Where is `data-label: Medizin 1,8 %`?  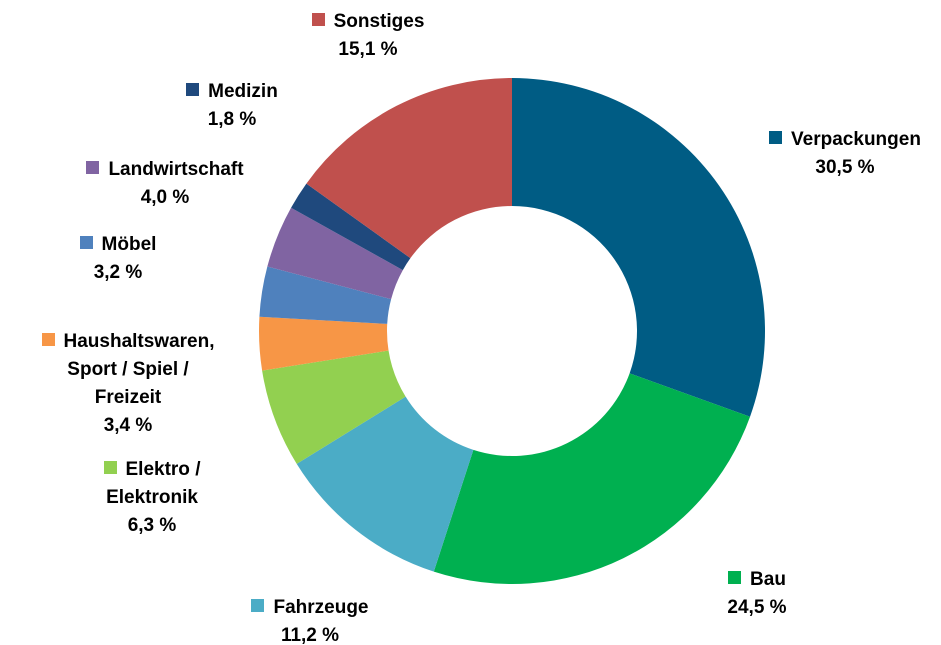 data-label: Medizin 1,8 % is located at coordinates (232, 106).